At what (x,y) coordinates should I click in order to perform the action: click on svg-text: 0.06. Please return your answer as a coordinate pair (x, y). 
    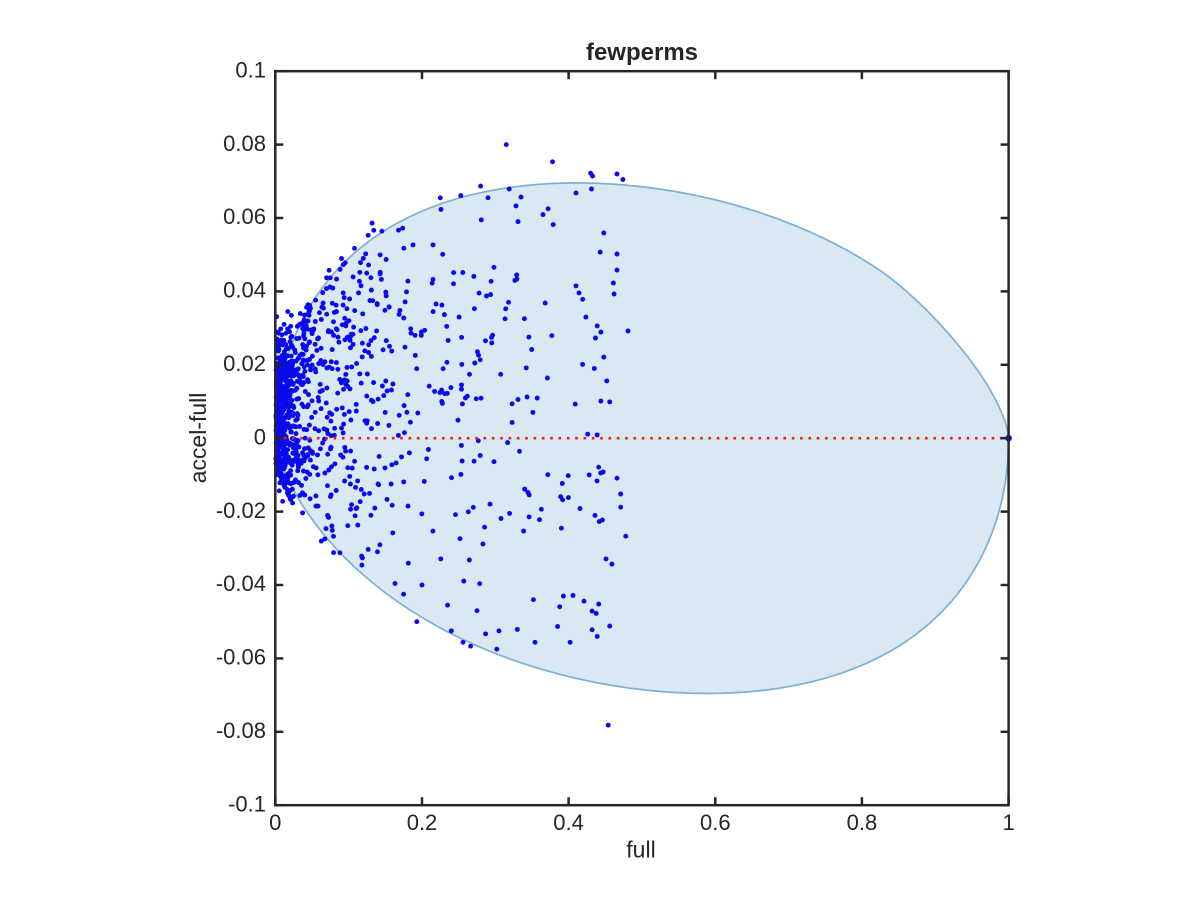
    Looking at the image, I should click on (244, 216).